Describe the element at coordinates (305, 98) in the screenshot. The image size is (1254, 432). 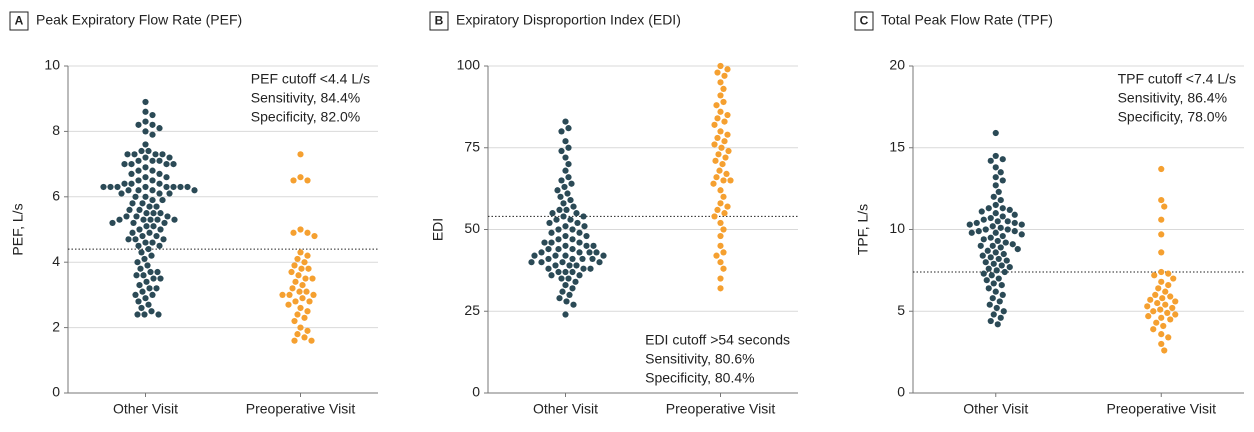
I see `annotation: Sensitivity, 84.4%` at that location.